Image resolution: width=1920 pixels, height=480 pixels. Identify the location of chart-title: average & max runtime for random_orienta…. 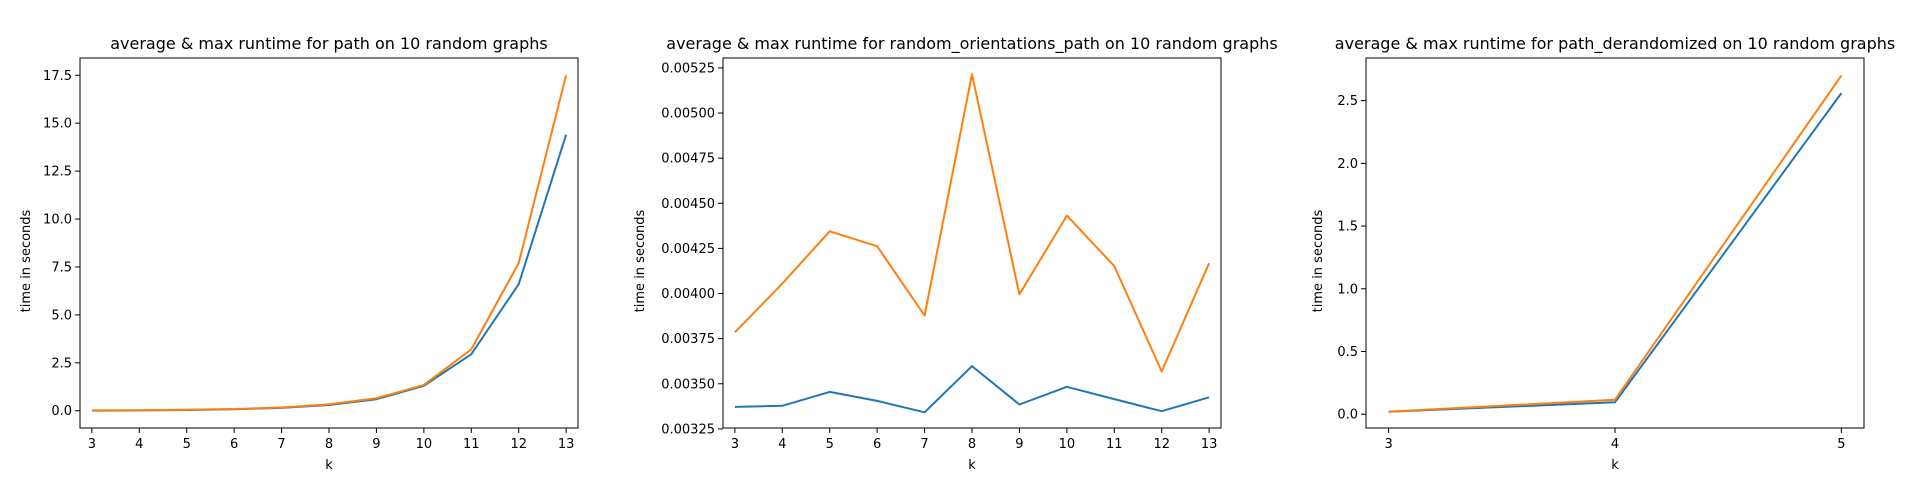
(971, 44).